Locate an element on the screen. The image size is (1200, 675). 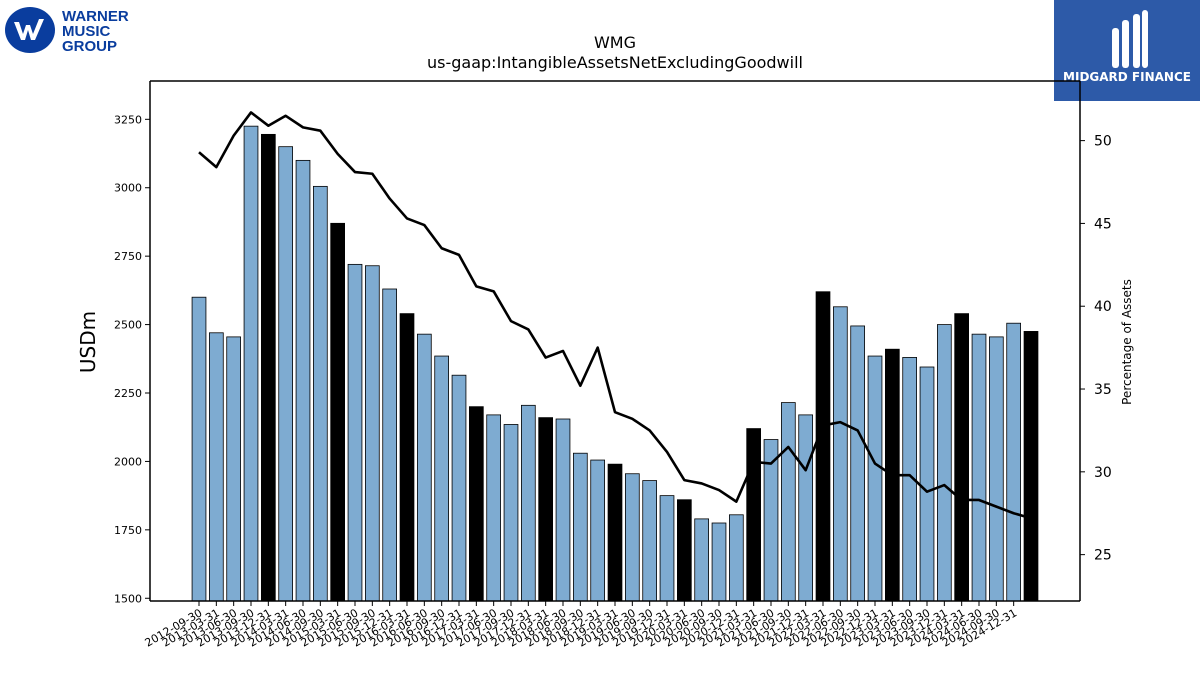
y-right-tick-label: 30 is located at coordinates (1103, 473).